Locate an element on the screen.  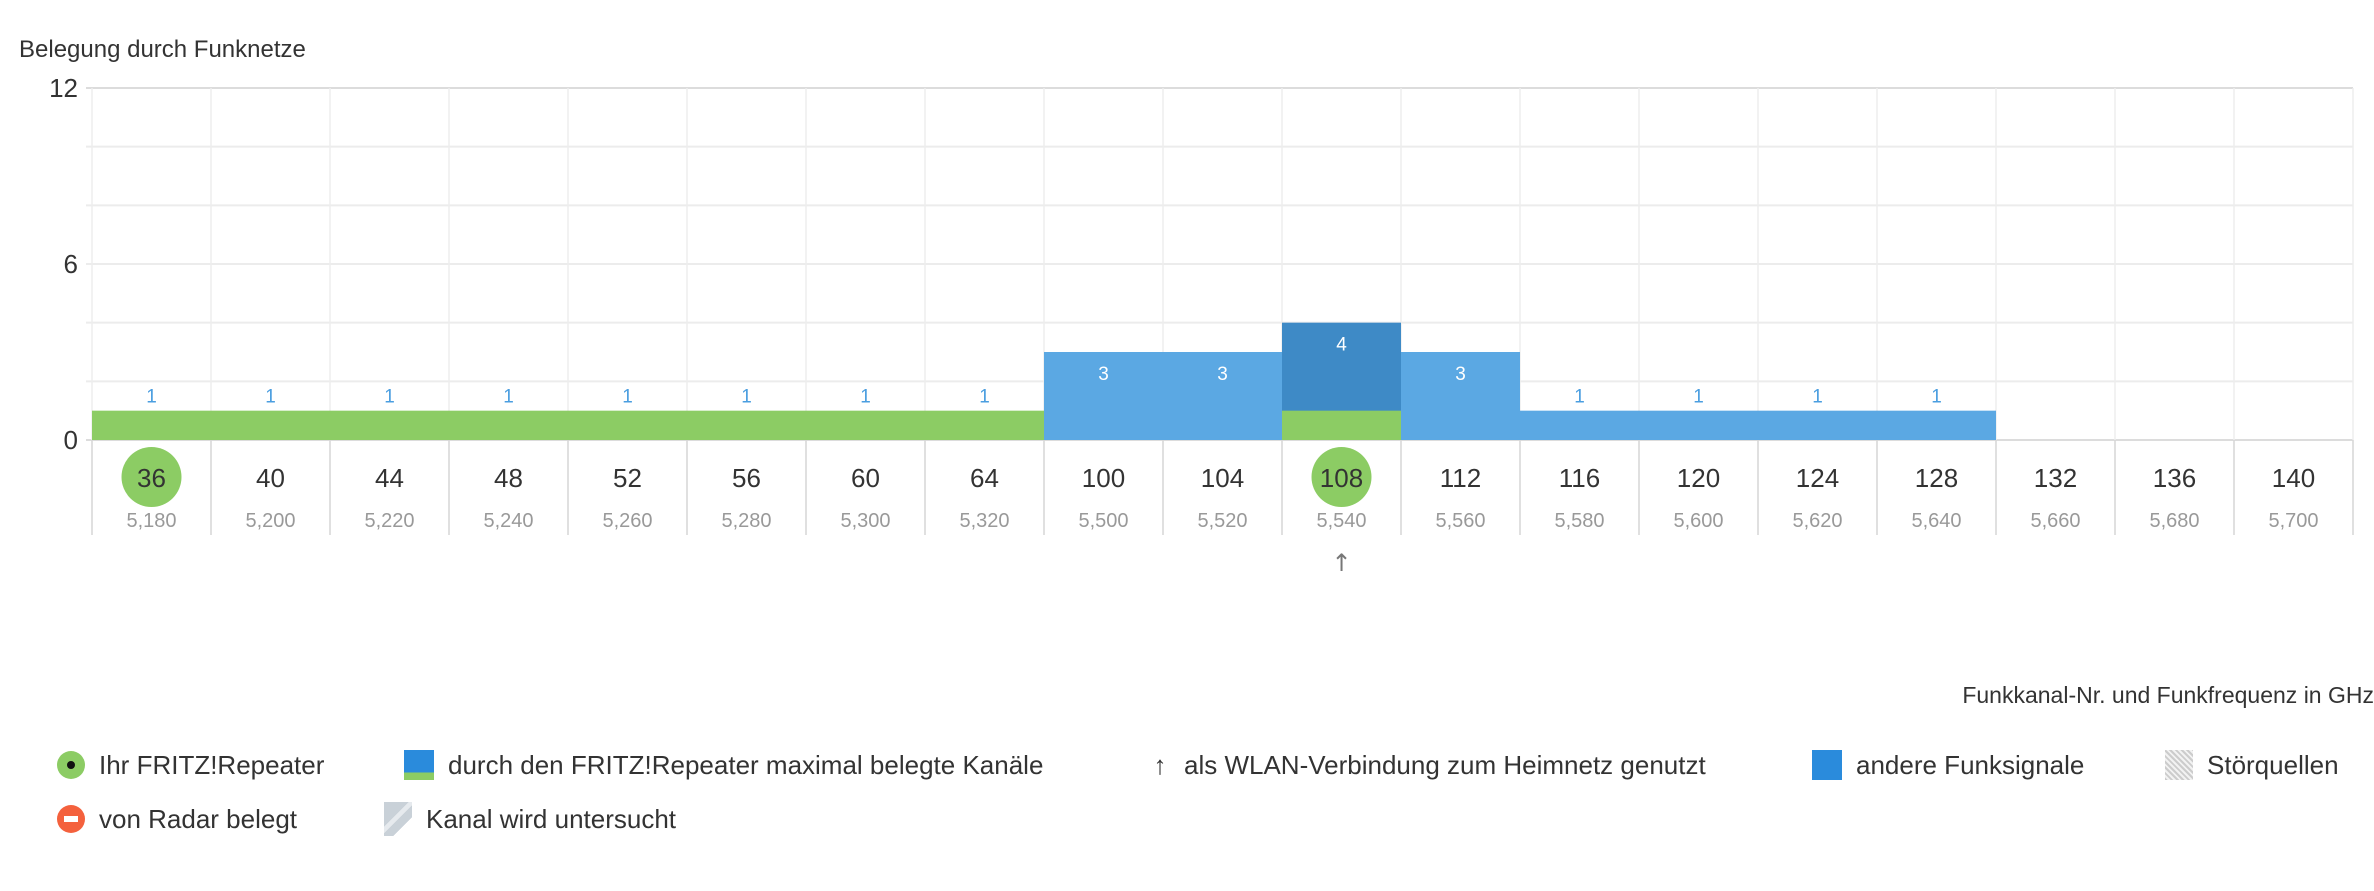
frequency-label: 5,200 is located at coordinates (270, 521).